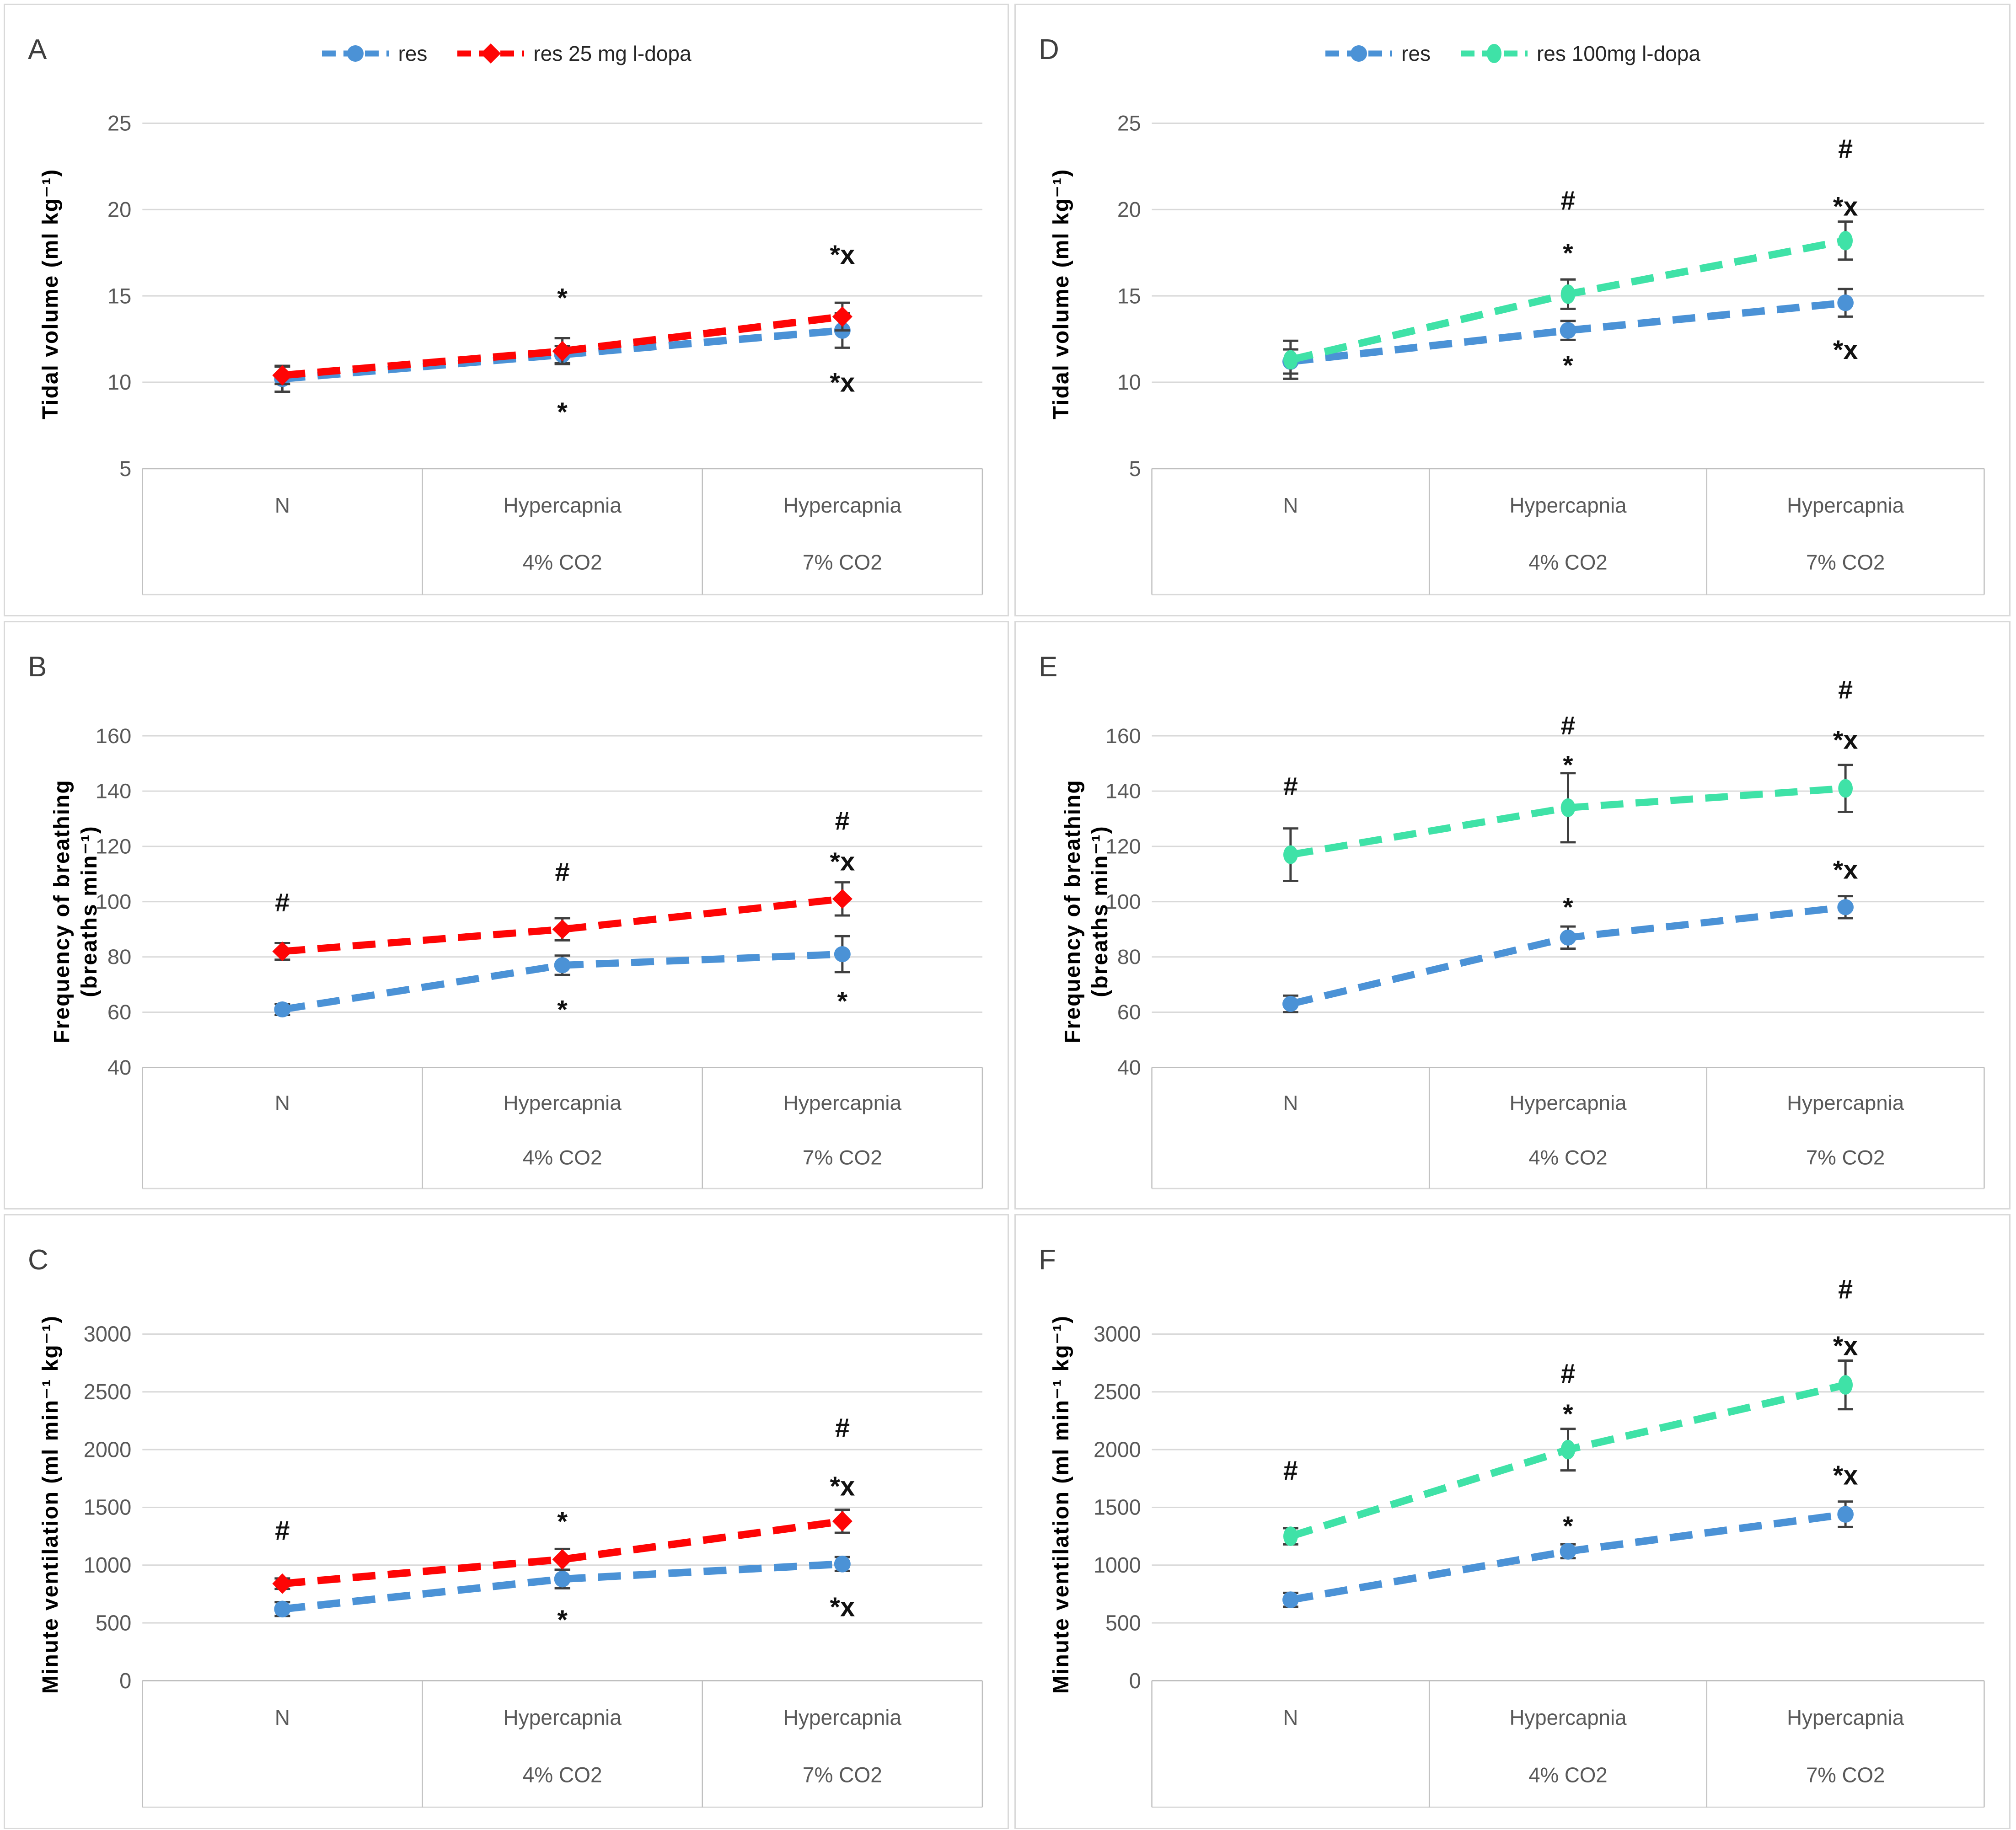  I want to click on panel-letter-E: E, so click(1048, 667).